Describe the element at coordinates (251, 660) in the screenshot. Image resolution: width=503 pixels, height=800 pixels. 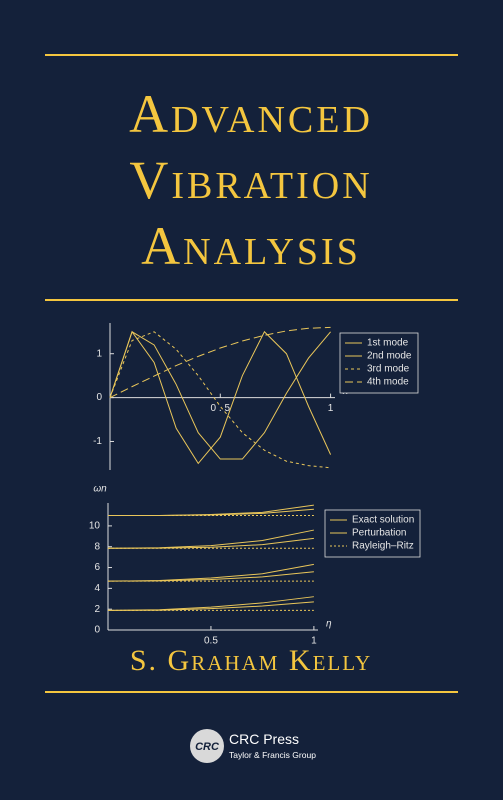
I see `author: S. Graham Kelly` at that location.